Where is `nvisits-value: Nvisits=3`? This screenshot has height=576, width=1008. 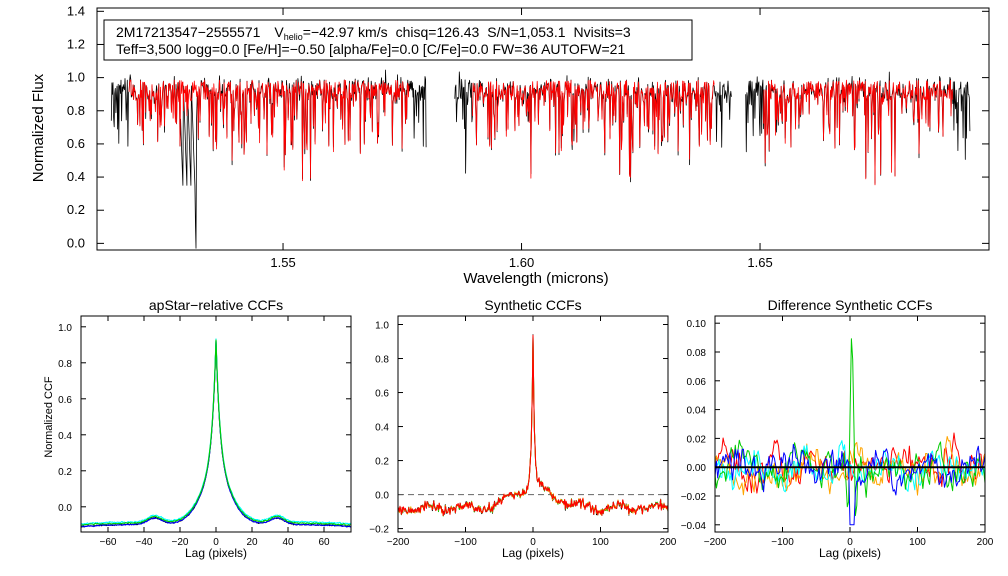 nvisits-value: Nvisits=3 is located at coordinates (602, 32).